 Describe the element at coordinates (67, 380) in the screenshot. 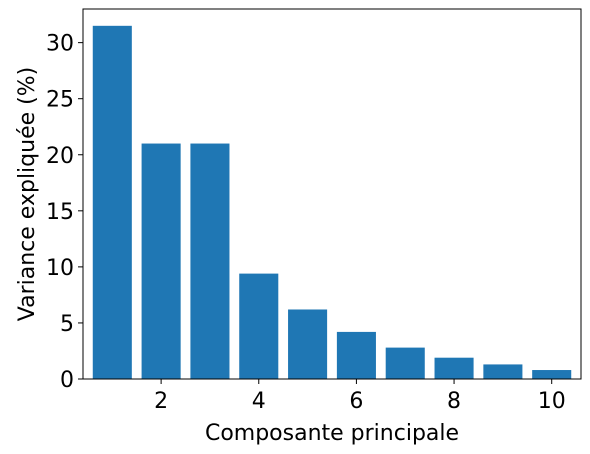

I see `y-tick-label-0: 0` at that location.